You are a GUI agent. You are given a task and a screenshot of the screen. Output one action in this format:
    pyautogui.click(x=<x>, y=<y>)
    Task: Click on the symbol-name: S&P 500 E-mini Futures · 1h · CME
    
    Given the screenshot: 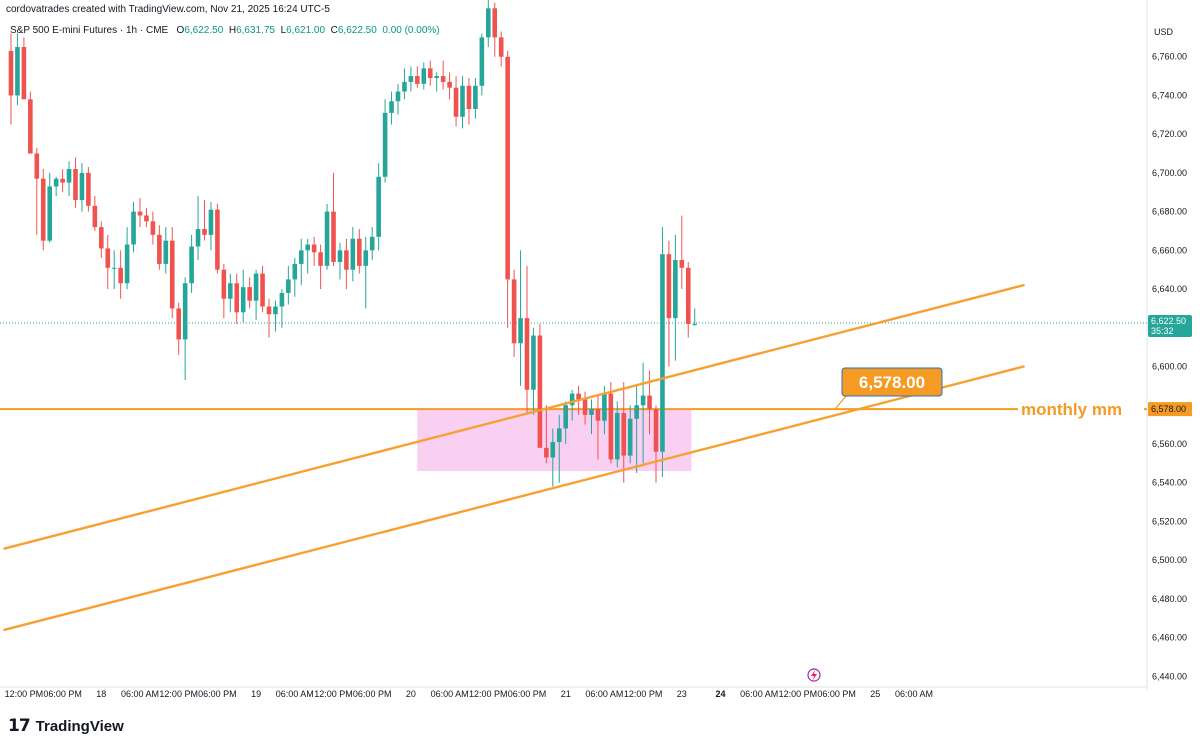 What is the action you would take?
    pyautogui.click(x=89, y=30)
    